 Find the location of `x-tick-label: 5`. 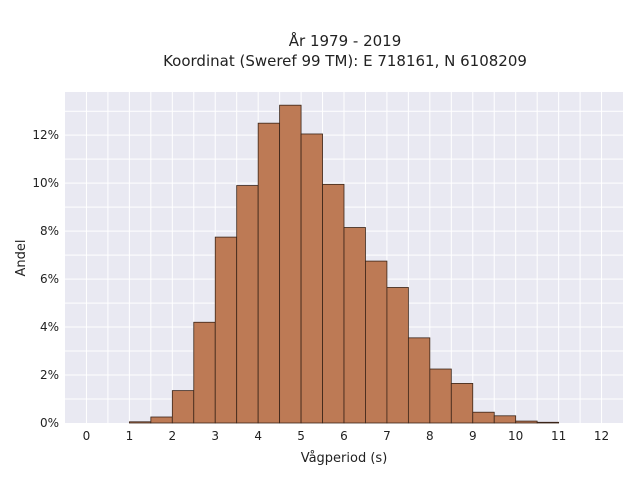

x-tick-label: 5 is located at coordinates (301, 436).